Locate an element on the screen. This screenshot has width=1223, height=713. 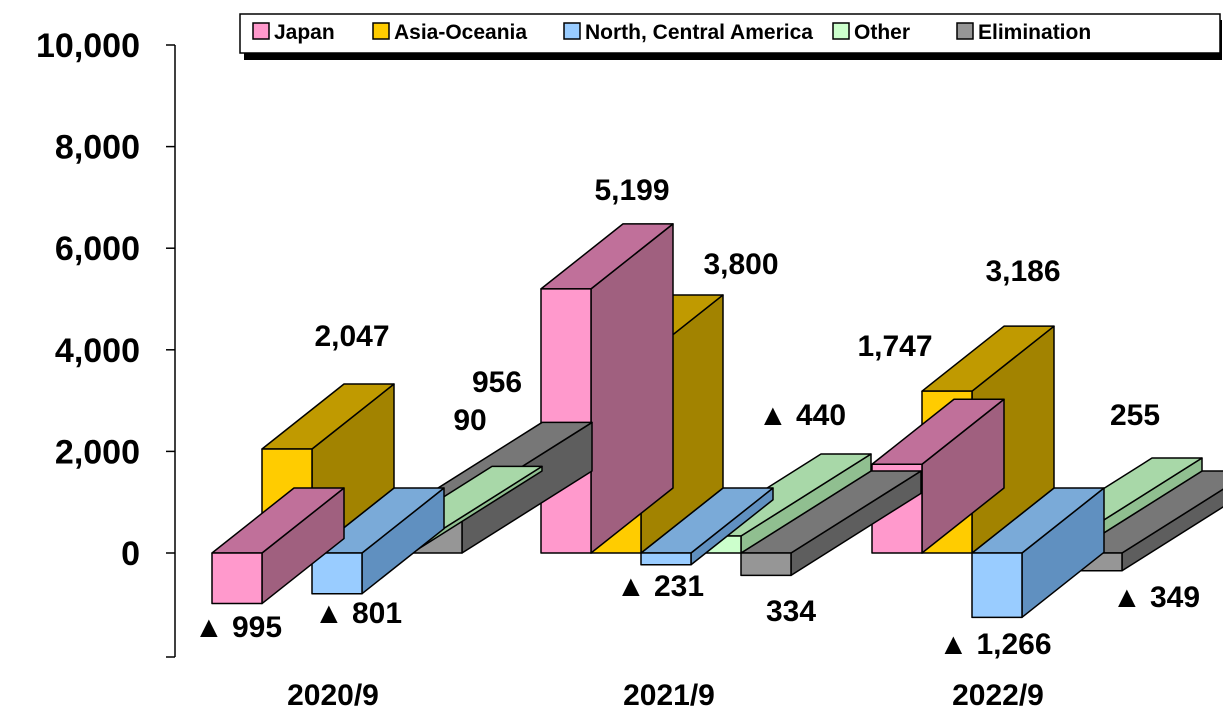
y-tick-label: 2,000 is located at coordinates (97, 452).